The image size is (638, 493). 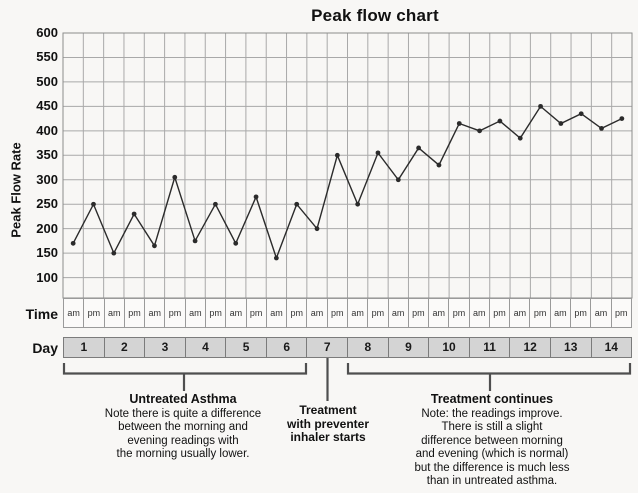 I want to click on y-tick-label: 600, so click(x=47, y=32).